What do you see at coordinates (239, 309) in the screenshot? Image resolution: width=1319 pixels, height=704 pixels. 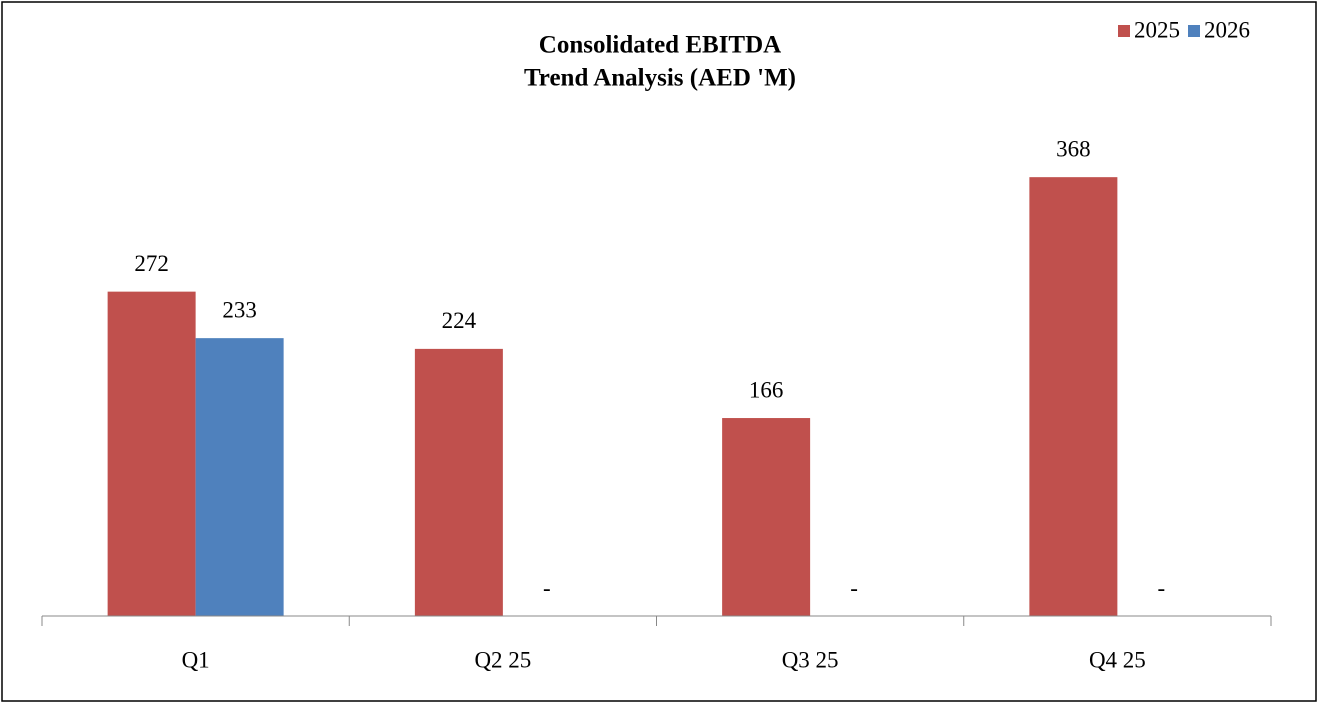 I see `data-label: 233` at bounding box center [239, 309].